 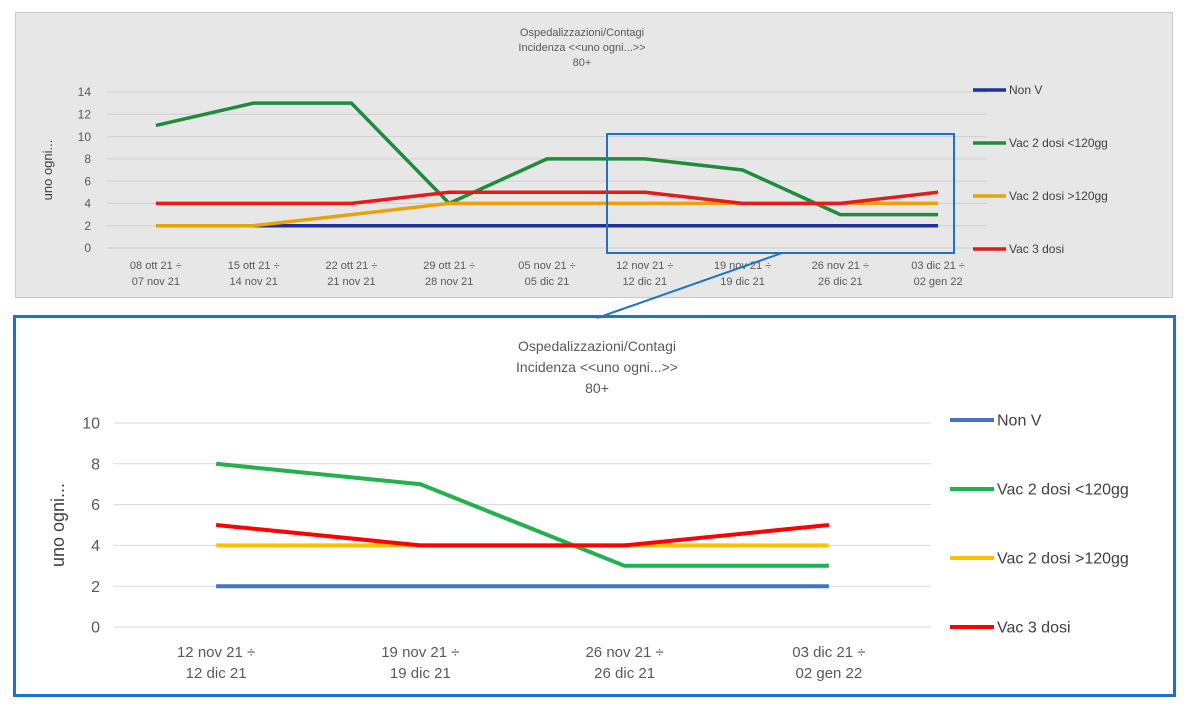 I want to click on y-tick-label: 12, so click(x=85, y=114).